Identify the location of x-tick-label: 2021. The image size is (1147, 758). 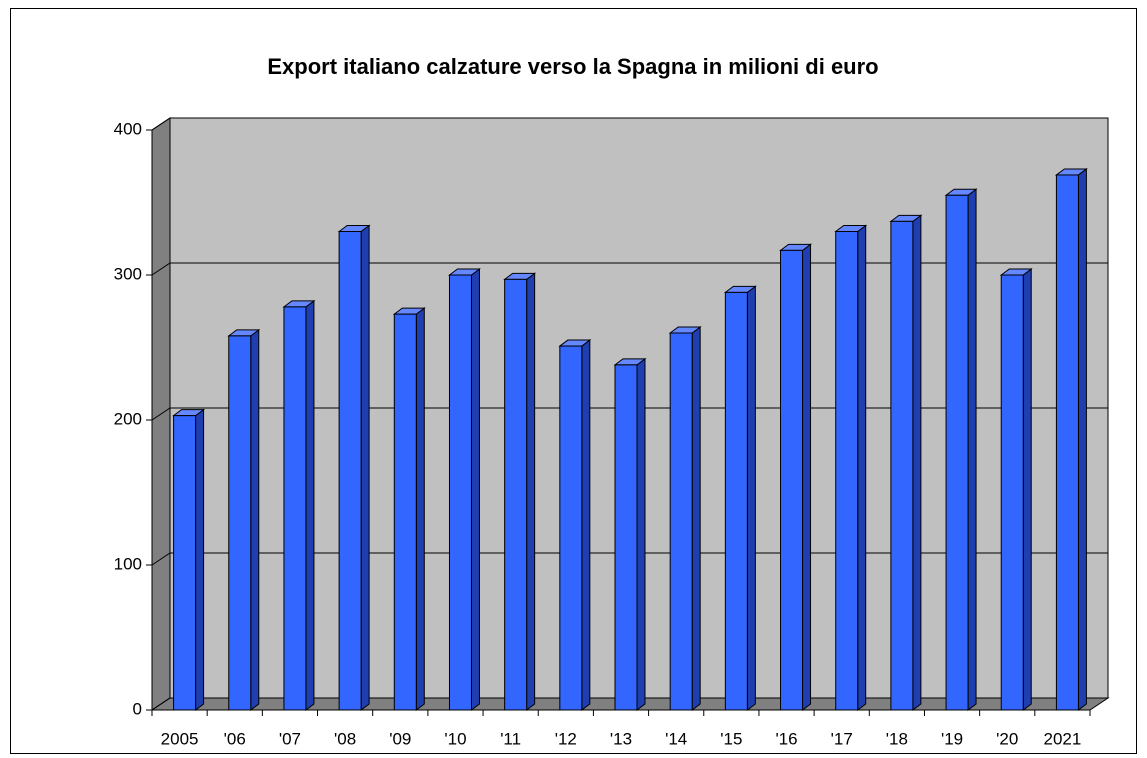
(1062, 738).